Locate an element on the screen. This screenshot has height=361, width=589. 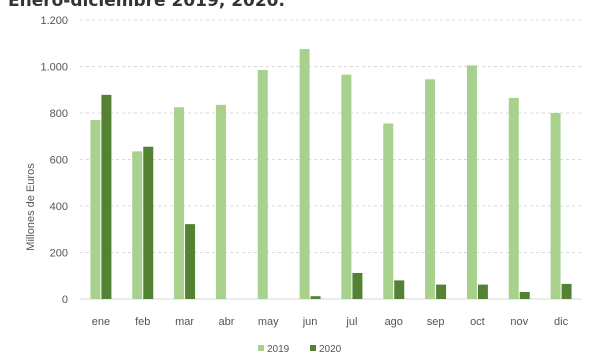
y-axis-ticks: 0 200 400 600 800 1.000 1.200 is located at coordinates (54, 160).